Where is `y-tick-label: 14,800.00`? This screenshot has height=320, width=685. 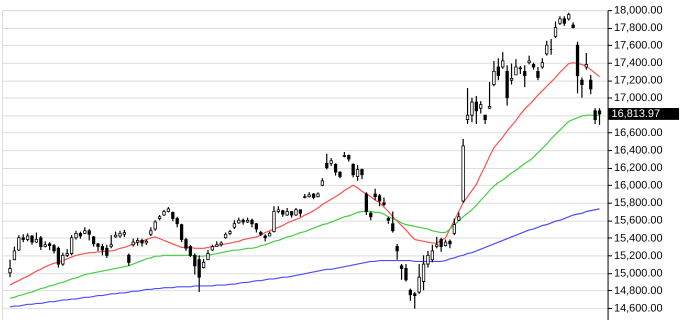 y-tick-label: 14,800.00 is located at coordinates (638, 290).